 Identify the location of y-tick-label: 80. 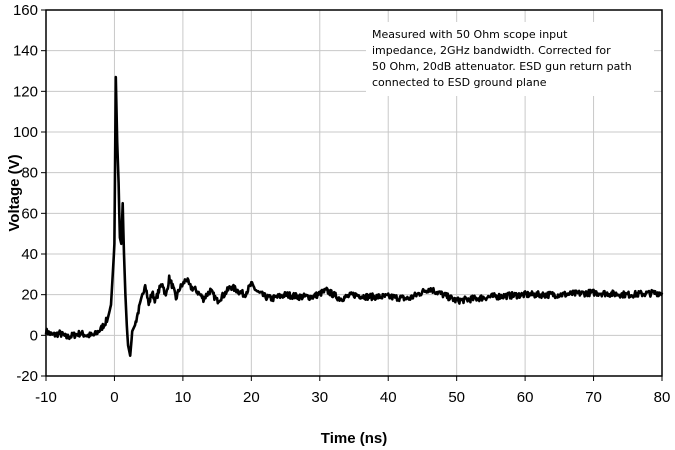
(29, 173).